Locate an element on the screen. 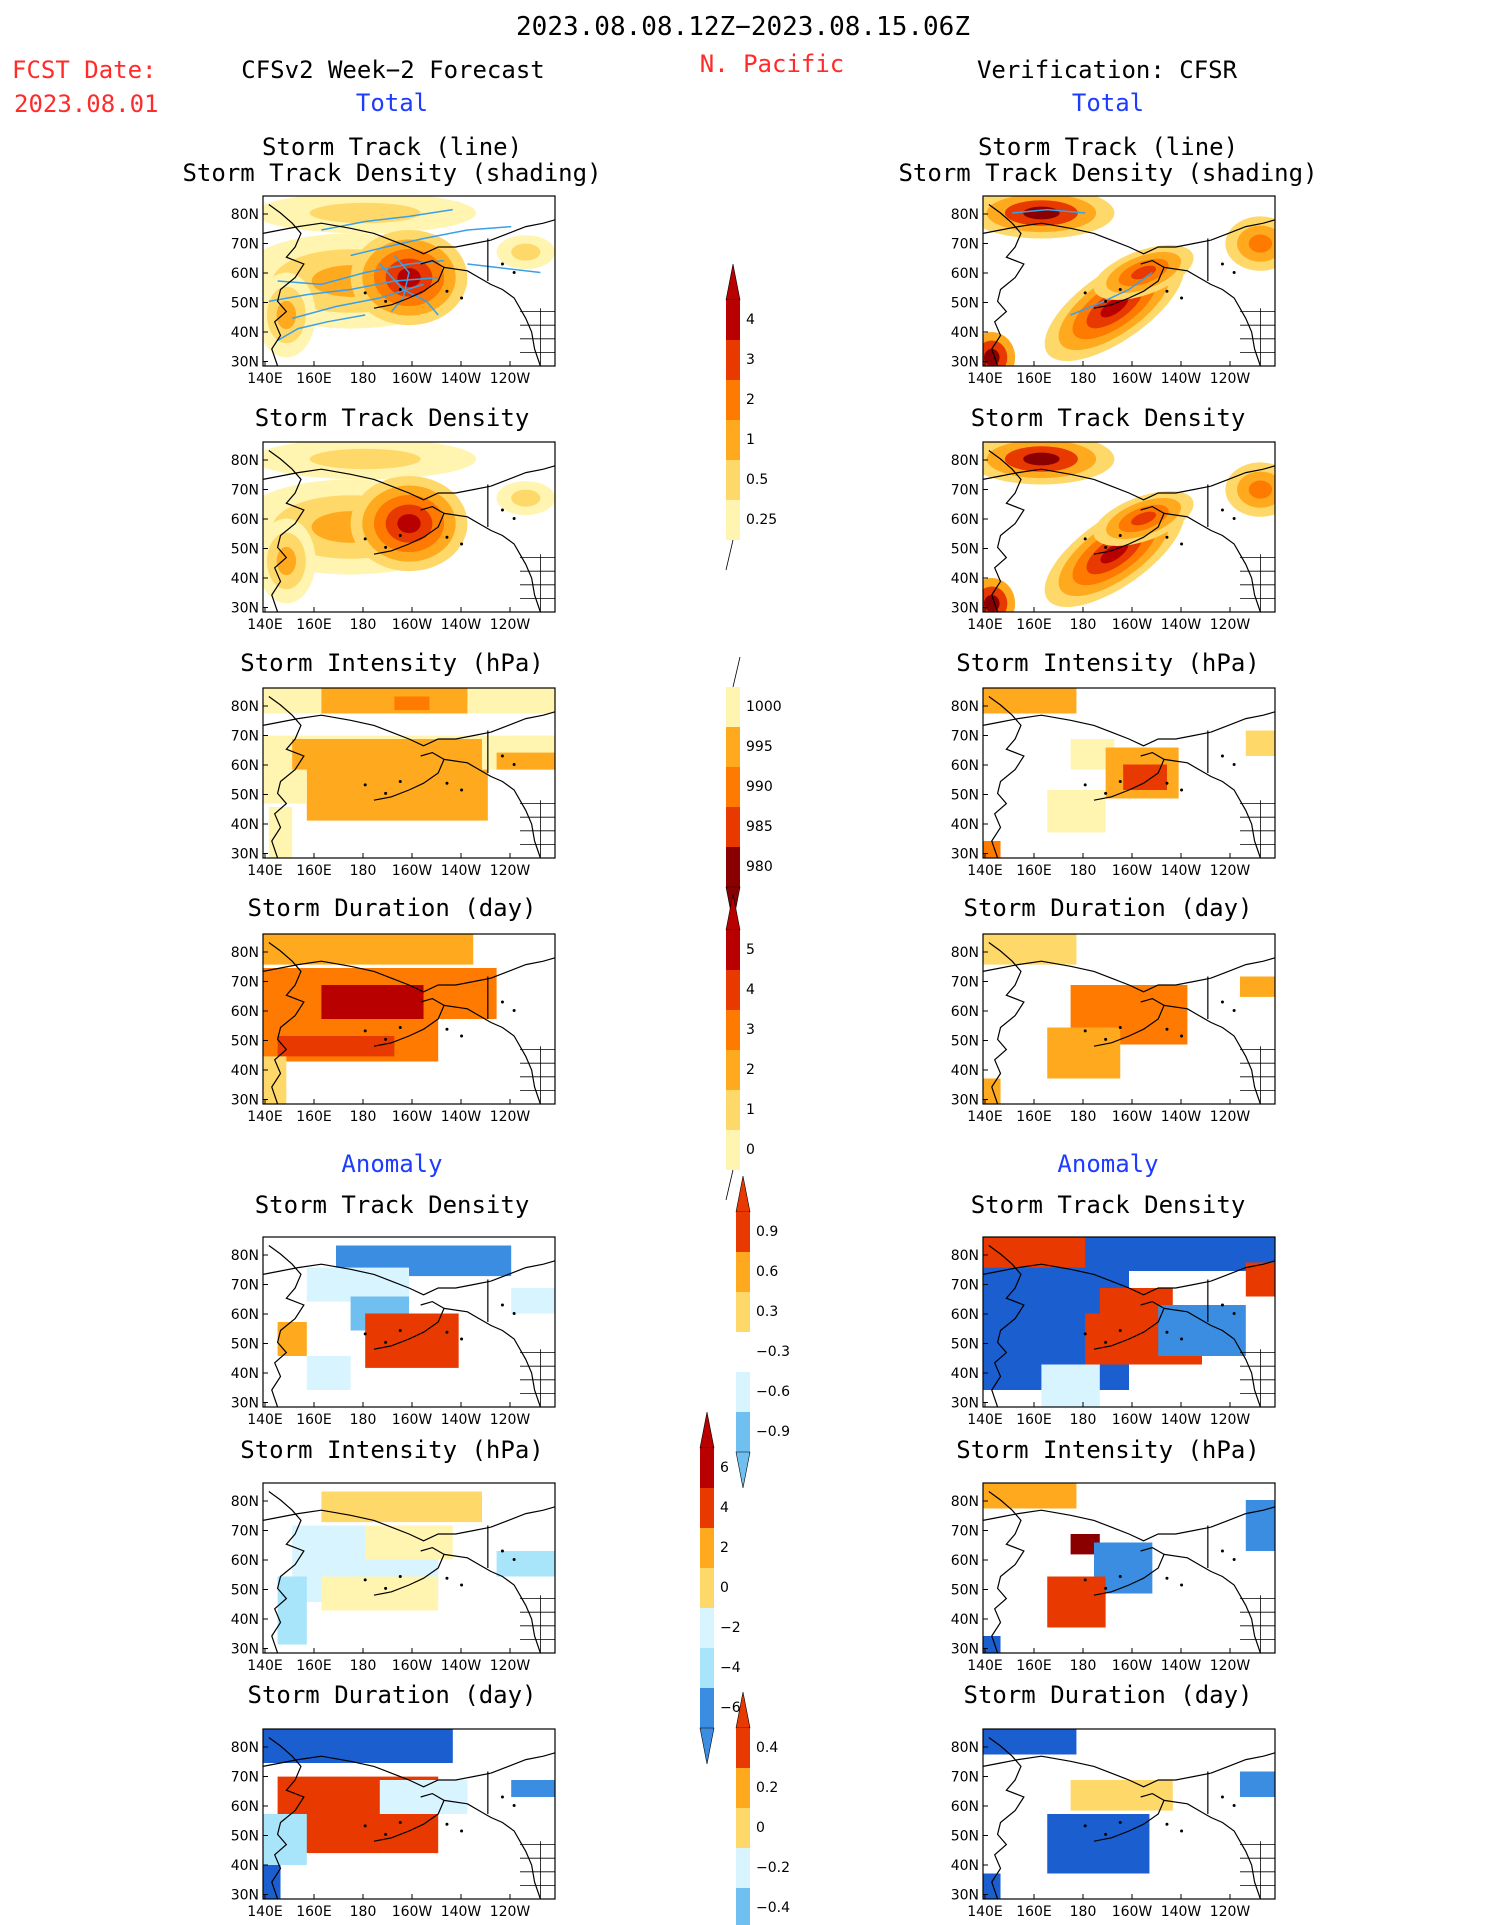  title-vf-anom-duration: Storm Duration (day) is located at coordinates (1108, 1695).